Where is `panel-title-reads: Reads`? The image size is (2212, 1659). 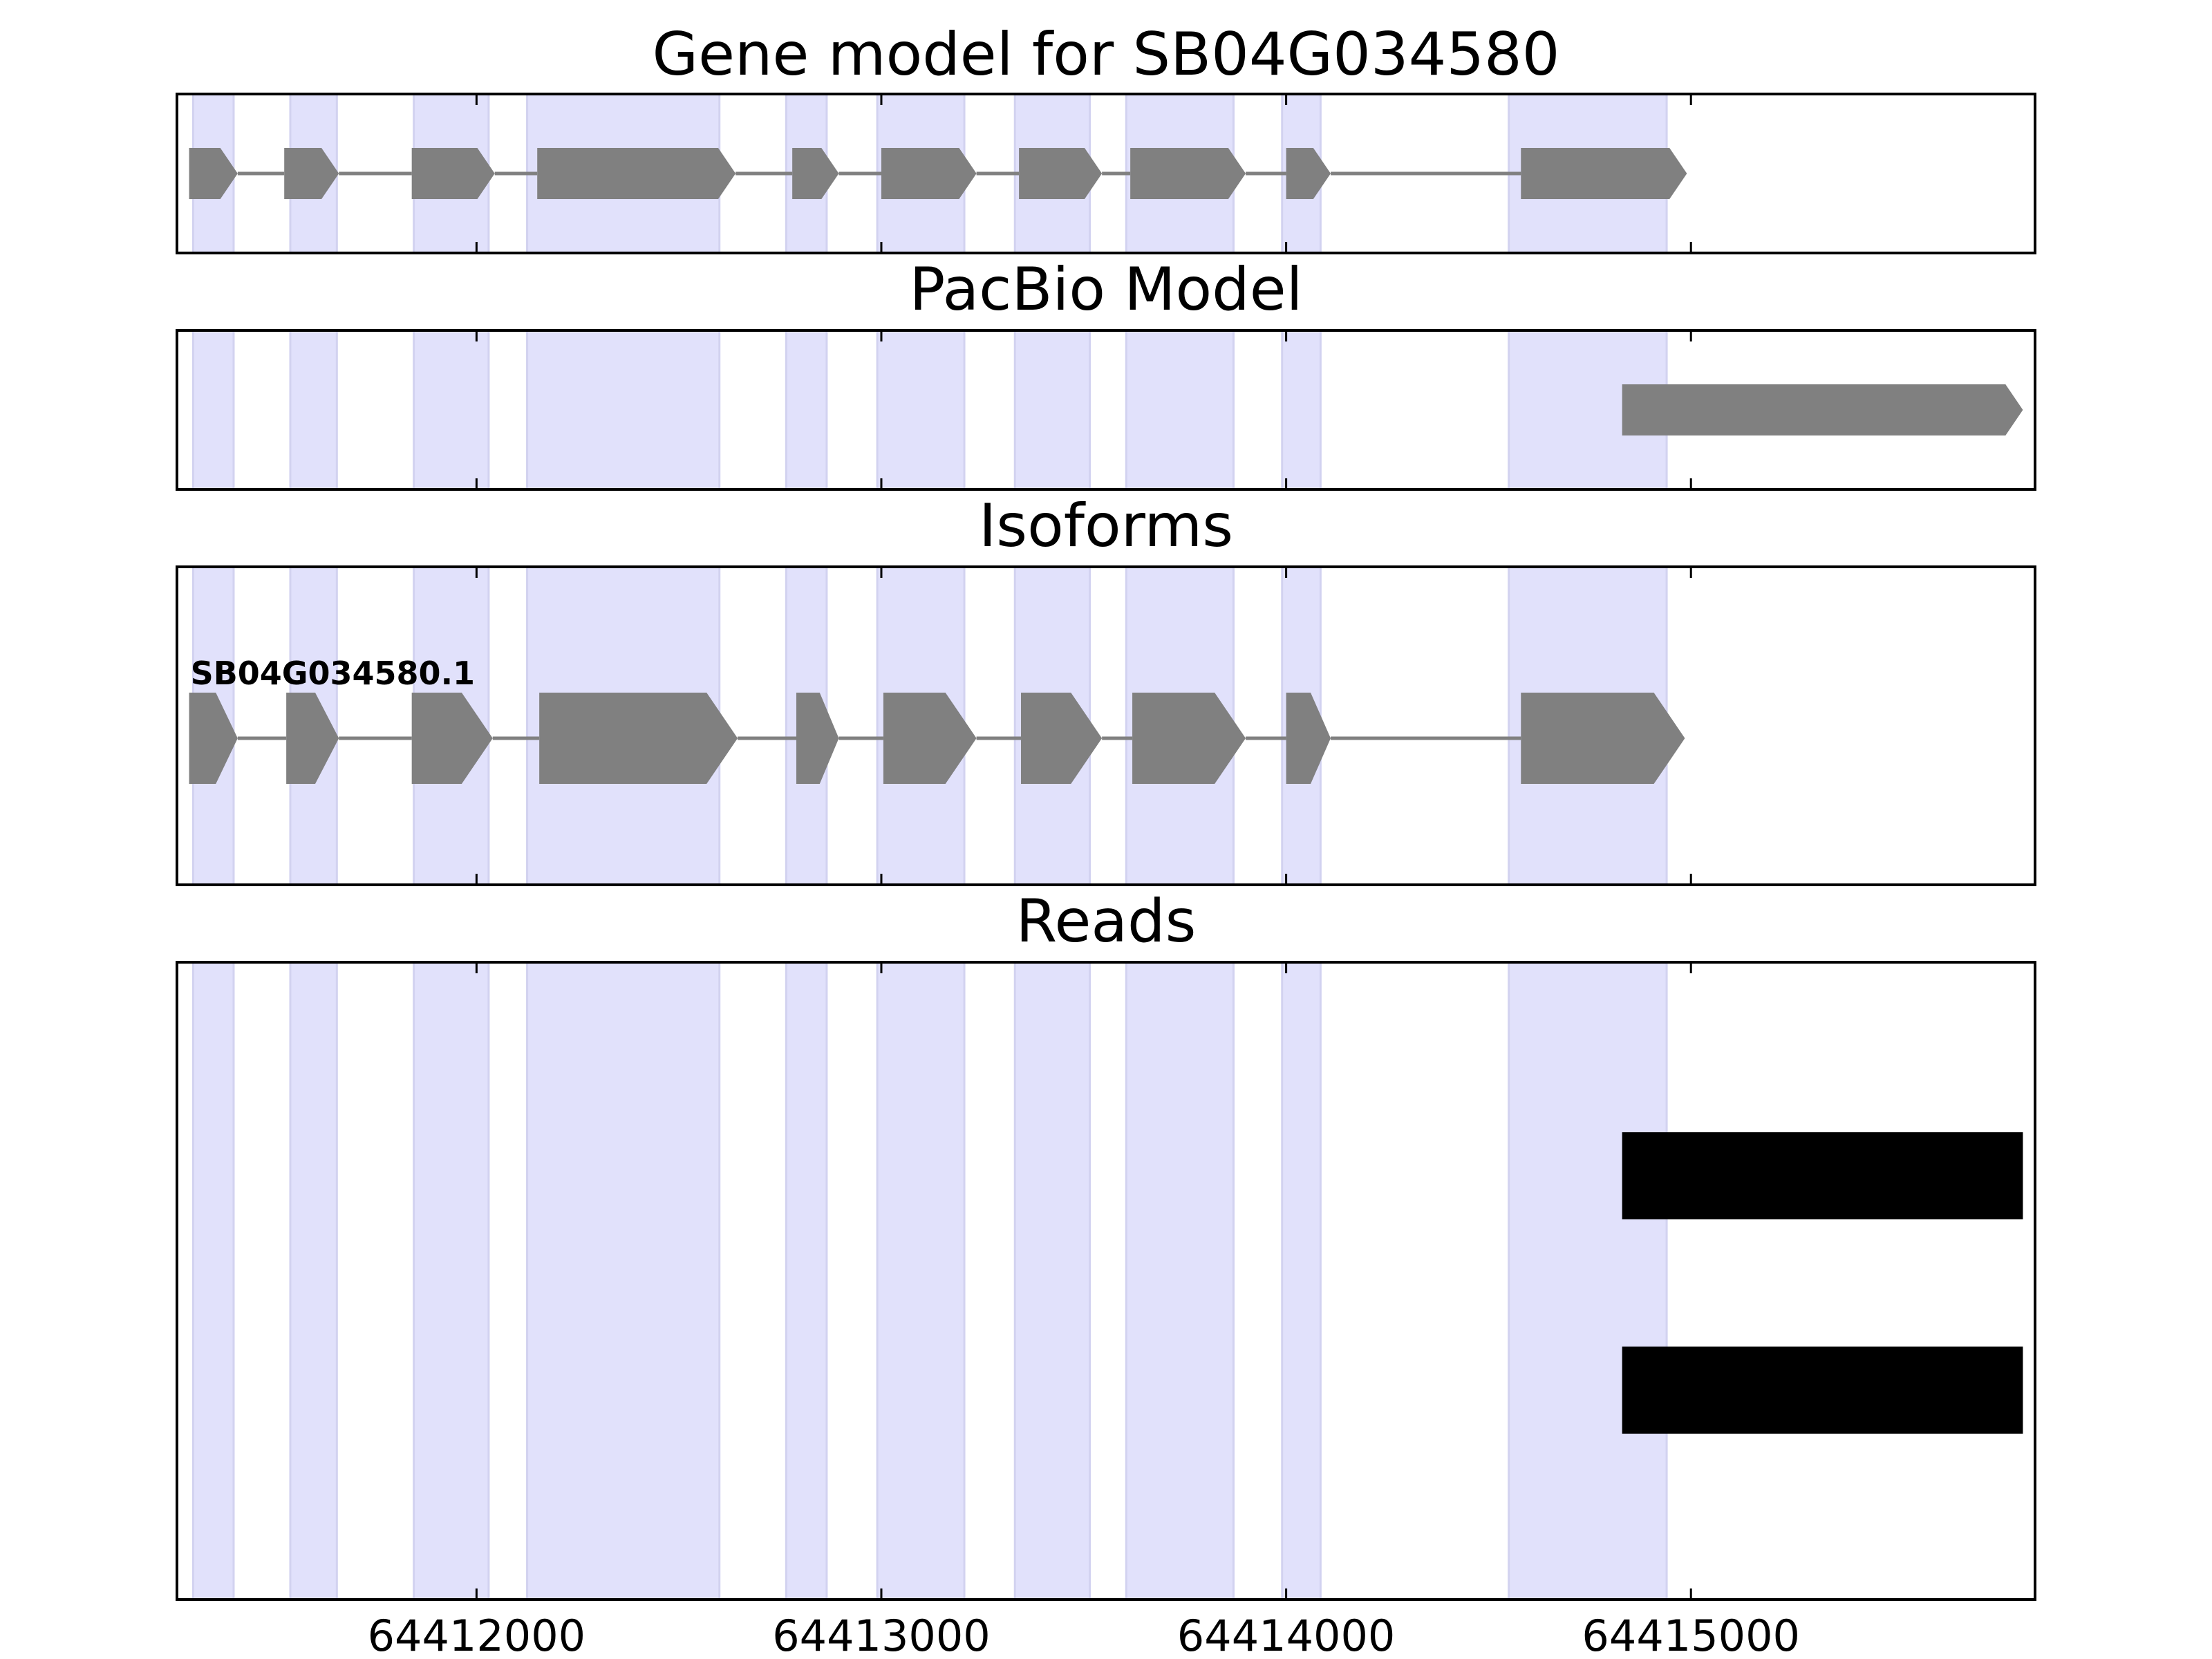
panel-title-reads: Reads is located at coordinates (1106, 922).